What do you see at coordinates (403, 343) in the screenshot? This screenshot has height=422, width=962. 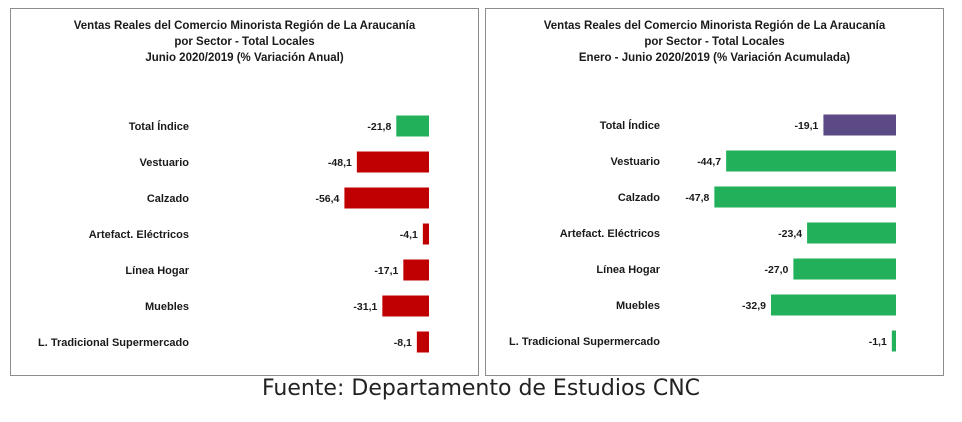 I see `left-value-label-6: -8,1` at bounding box center [403, 343].